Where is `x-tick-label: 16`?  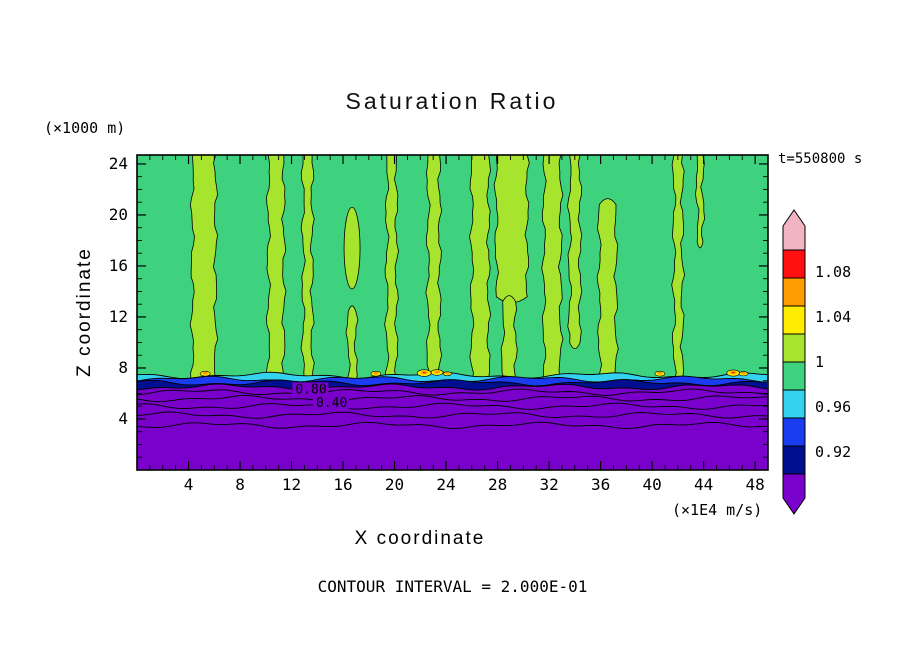 x-tick-label: 16 is located at coordinates (342, 484).